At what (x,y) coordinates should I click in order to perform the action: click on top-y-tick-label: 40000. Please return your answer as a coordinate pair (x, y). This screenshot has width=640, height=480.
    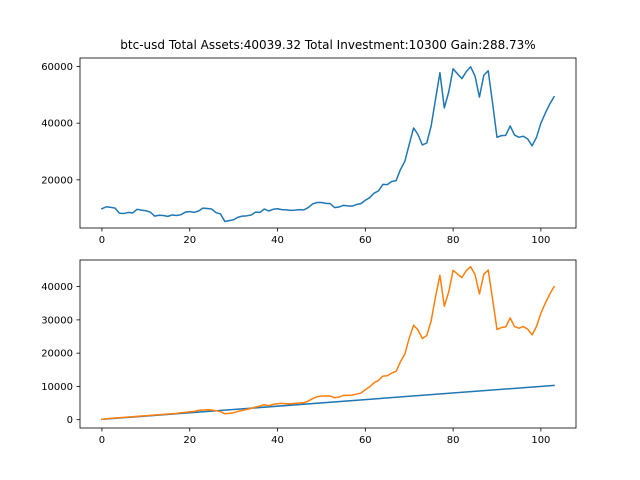
    Looking at the image, I should click on (57, 124).